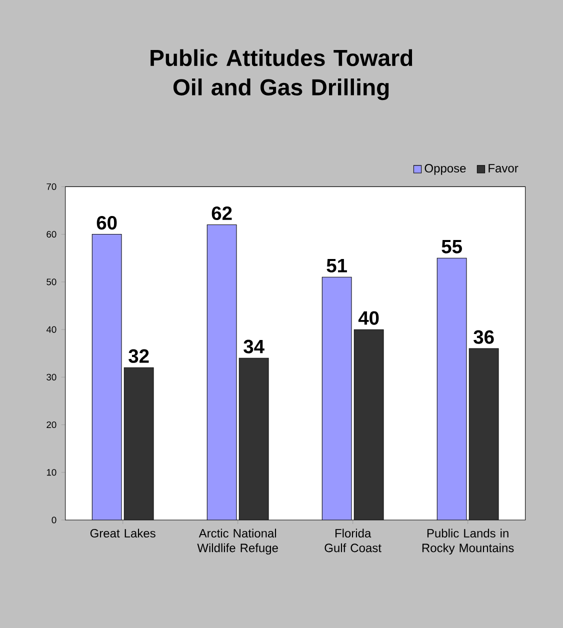 This screenshot has height=628, width=563. What do you see at coordinates (51, 377) in the screenshot?
I see `y-tick-label: 30` at bounding box center [51, 377].